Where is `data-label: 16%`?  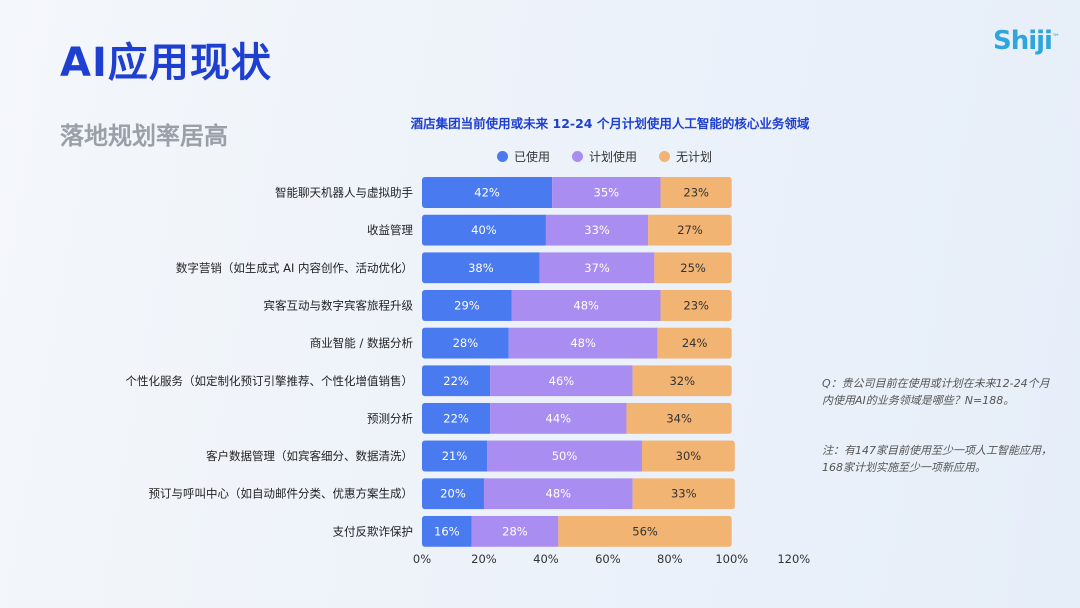
data-label: 16% is located at coordinates (447, 531).